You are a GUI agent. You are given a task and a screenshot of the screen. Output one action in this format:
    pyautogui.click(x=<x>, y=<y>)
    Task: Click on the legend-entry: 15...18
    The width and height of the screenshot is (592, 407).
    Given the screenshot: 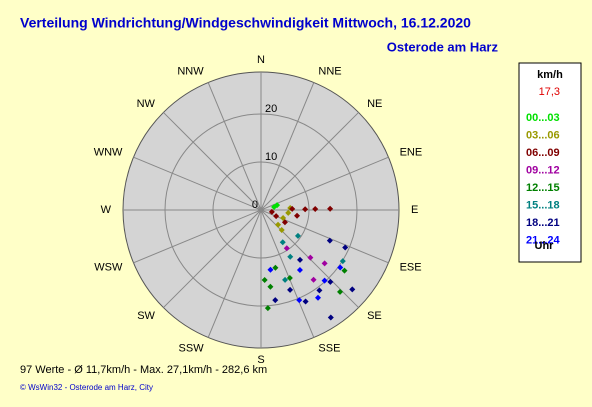 What is the action you would take?
    pyautogui.click(x=543, y=205)
    